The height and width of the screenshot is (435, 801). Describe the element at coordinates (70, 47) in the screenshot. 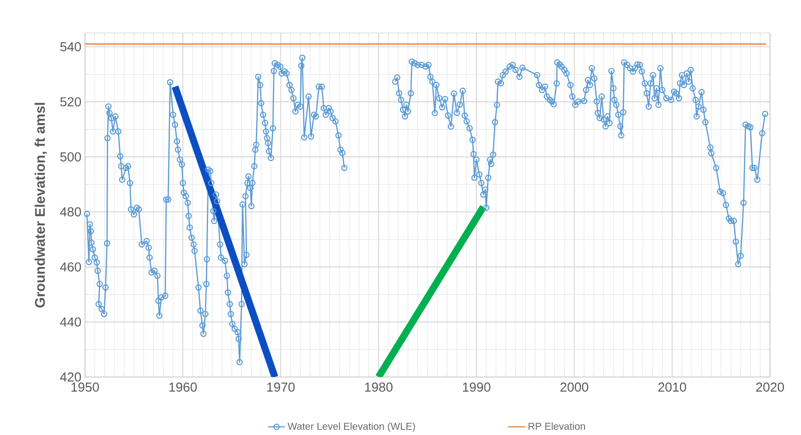

I see `y-tick-label: 540` at that location.